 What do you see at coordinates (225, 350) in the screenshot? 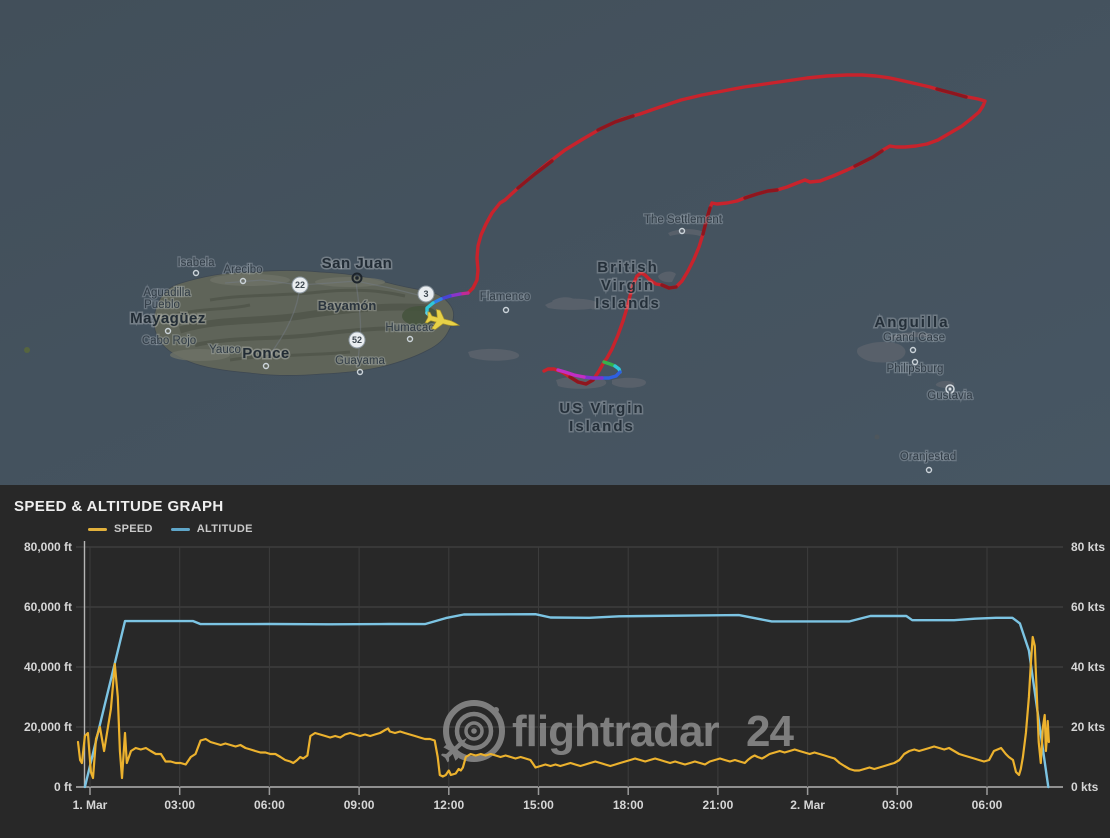
I see `map-label-yauco: Yauco` at bounding box center [225, 350].